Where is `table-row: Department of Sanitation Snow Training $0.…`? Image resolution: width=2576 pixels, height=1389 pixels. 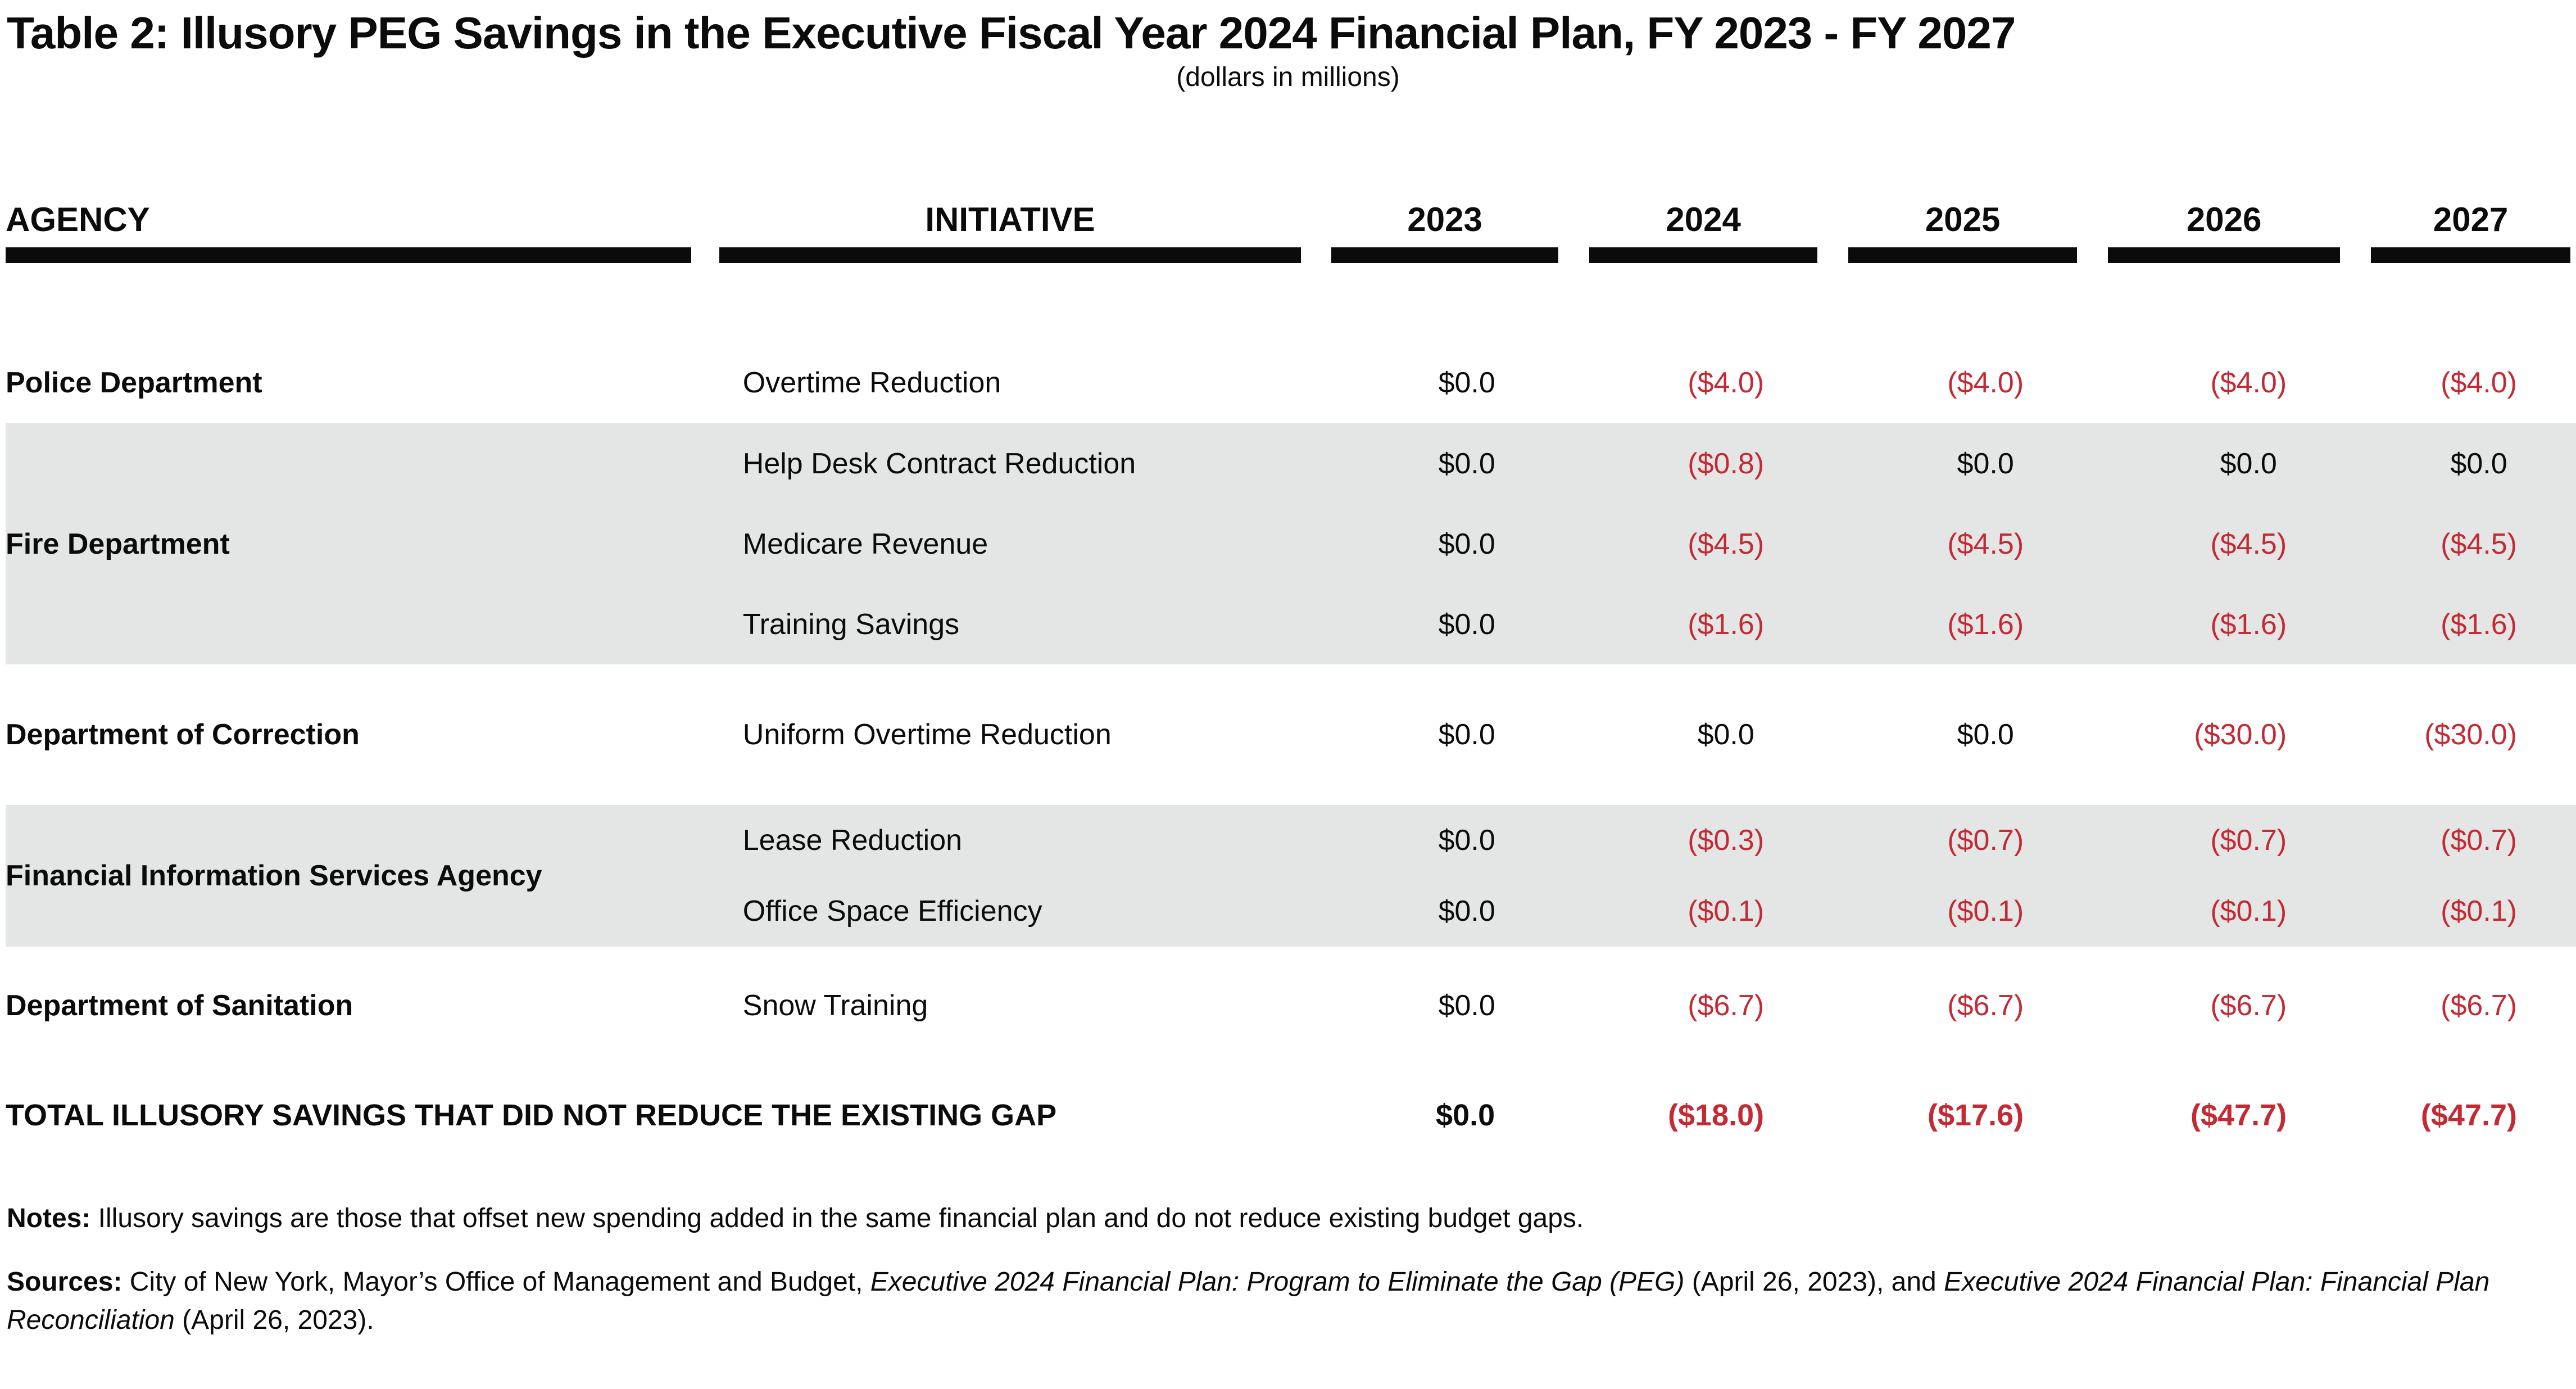 table-row: Department of Sanitation Snow Training $0.… is located at coordinates (1291, 1006).